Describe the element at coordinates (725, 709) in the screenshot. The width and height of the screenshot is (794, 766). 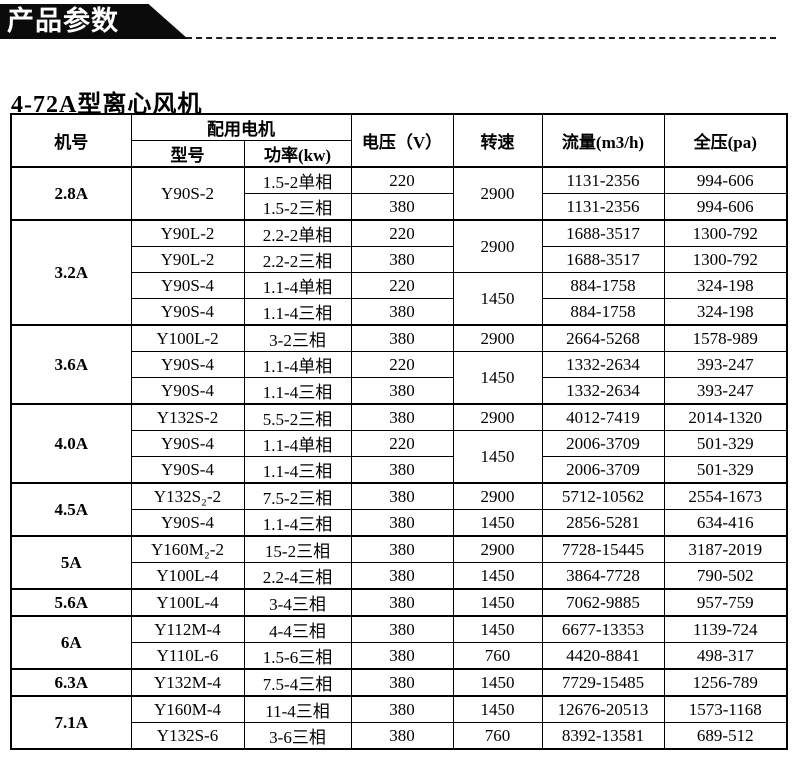
I see `cell-pressure: 1573-1168` at that location.